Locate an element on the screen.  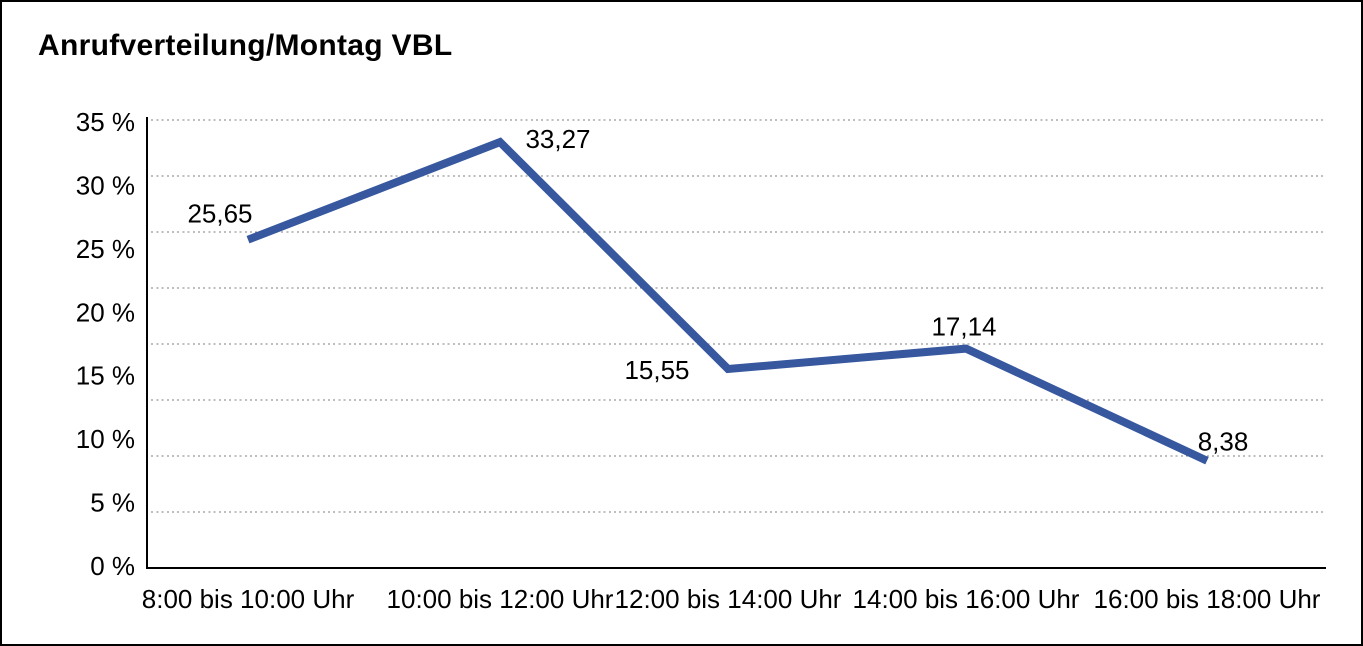
y-axis-tick-label: 10 % is located at coordinates (105, 439).